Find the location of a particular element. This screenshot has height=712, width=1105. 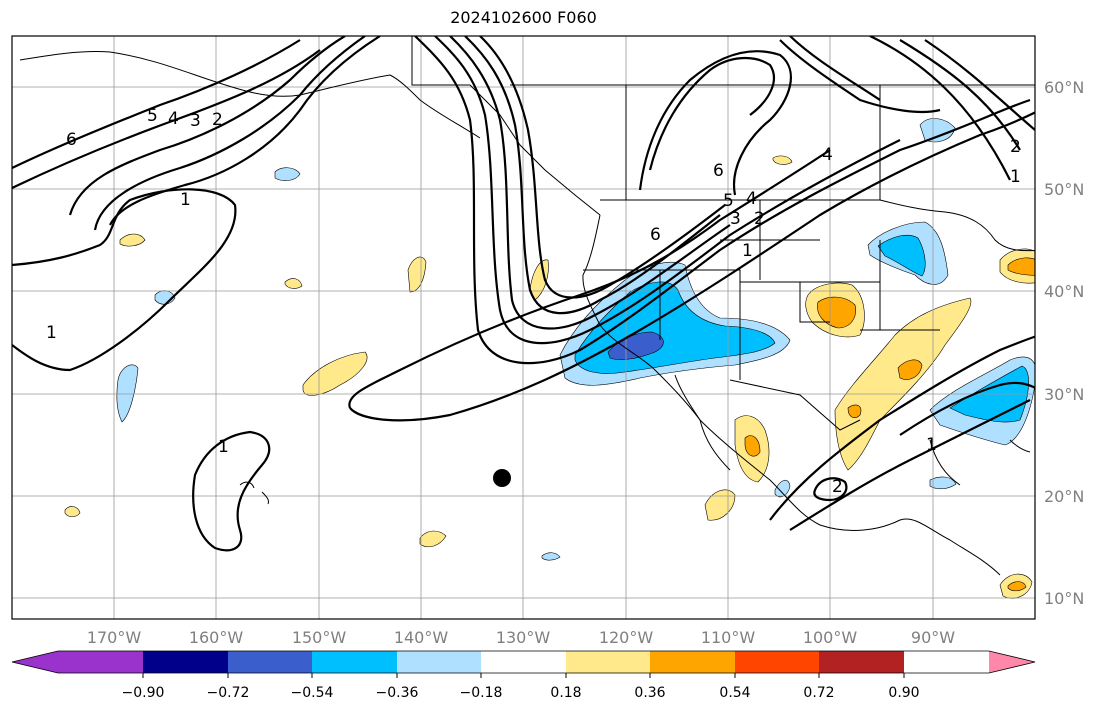

colorbar-tick-label: −0.54 is located at coordinates (312, 693).